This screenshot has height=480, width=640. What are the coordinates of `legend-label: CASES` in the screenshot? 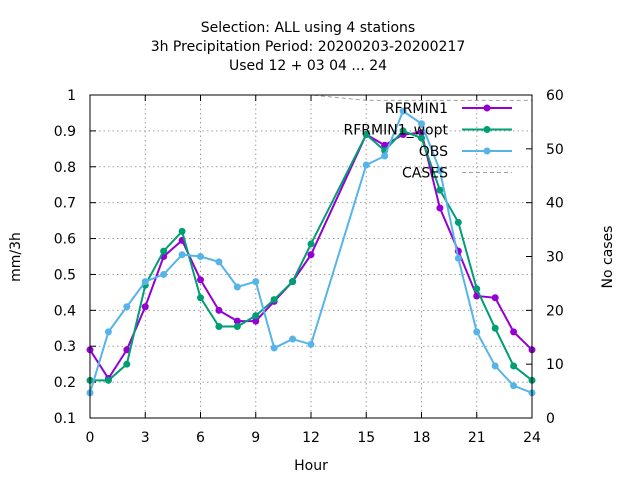 It's located at (425, 174).